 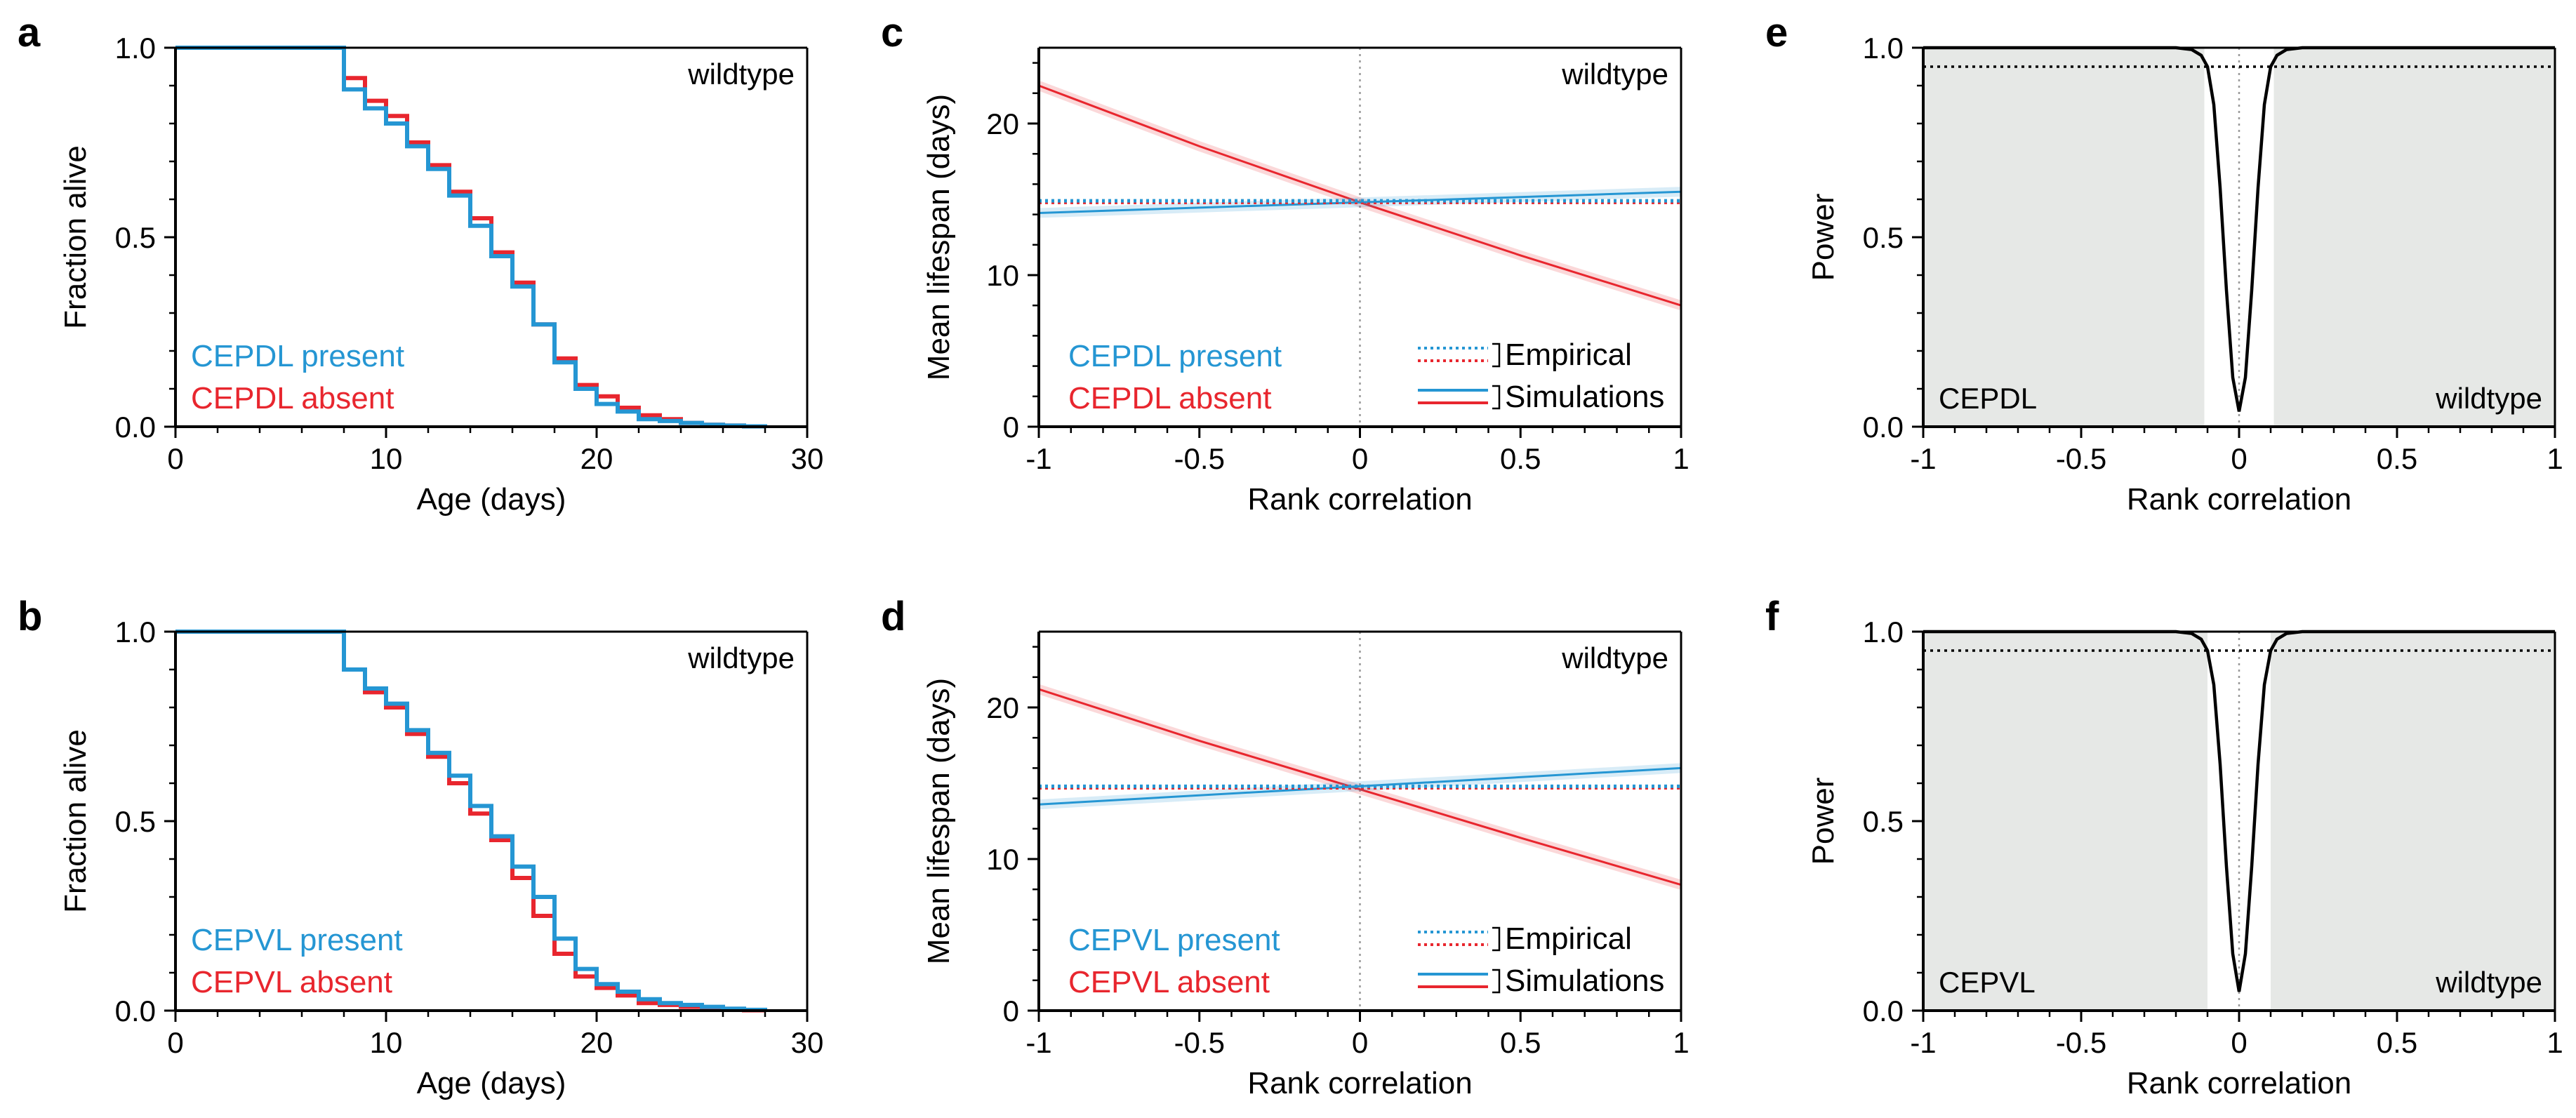 What do you see at coordinates (30, 32) in the screenshot?
I see `panel-letter: a` at bounding box center [30, 32].